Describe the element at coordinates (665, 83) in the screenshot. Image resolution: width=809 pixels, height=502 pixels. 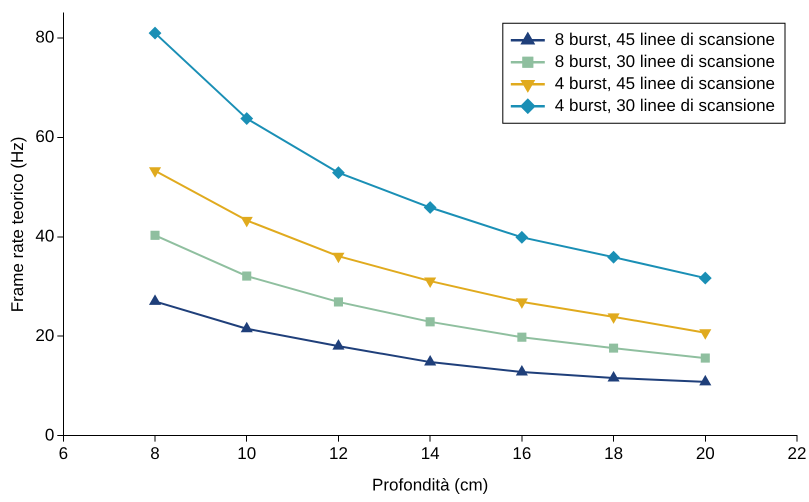
I see `legend-label: 4 burst, 45 linee di scansione` at that location.